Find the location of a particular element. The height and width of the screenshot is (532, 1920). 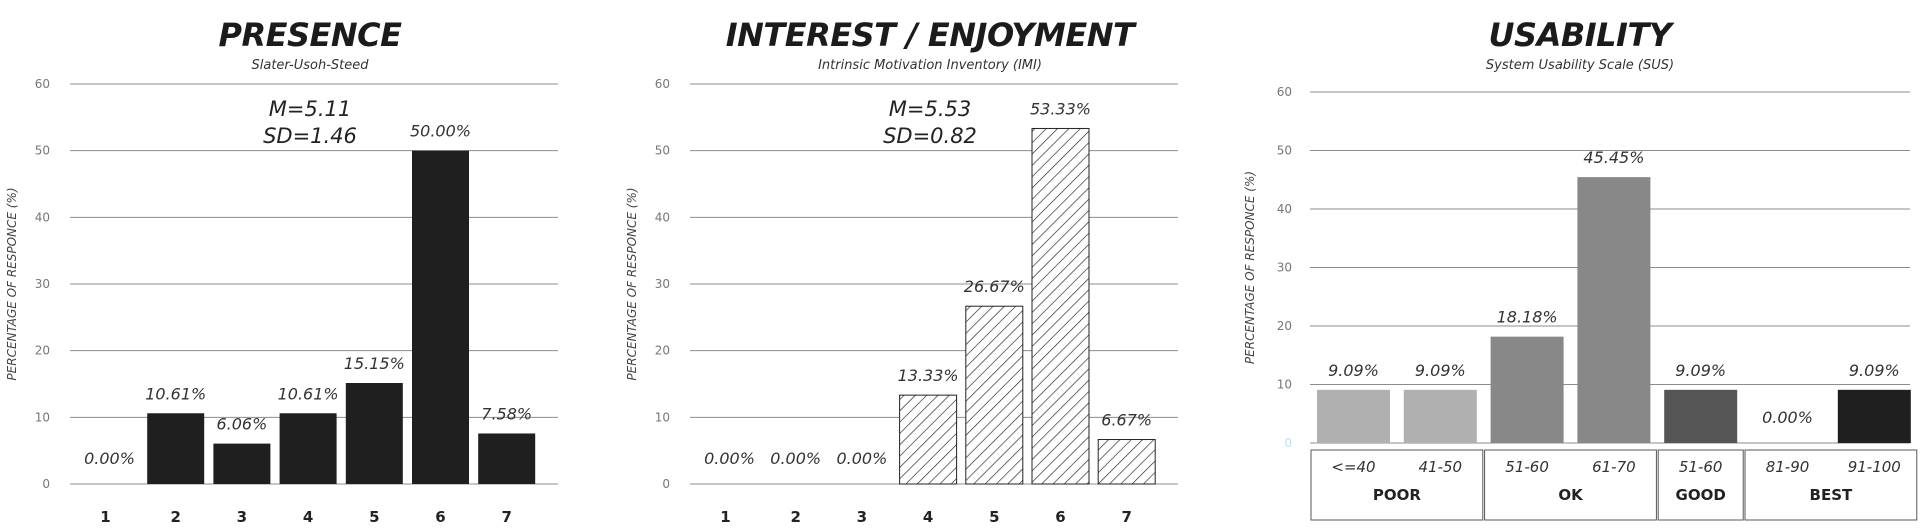

x-tick-label: <=40 is located at coordinates (1353, 467).